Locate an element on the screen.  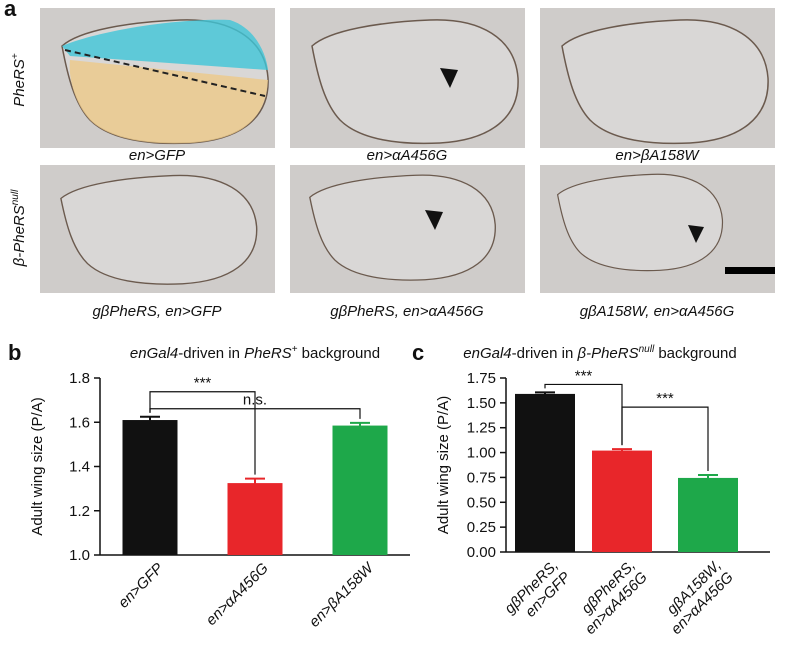
x-tick-label: gβA158W,en>αA456G is located at coordinates (696, 597).